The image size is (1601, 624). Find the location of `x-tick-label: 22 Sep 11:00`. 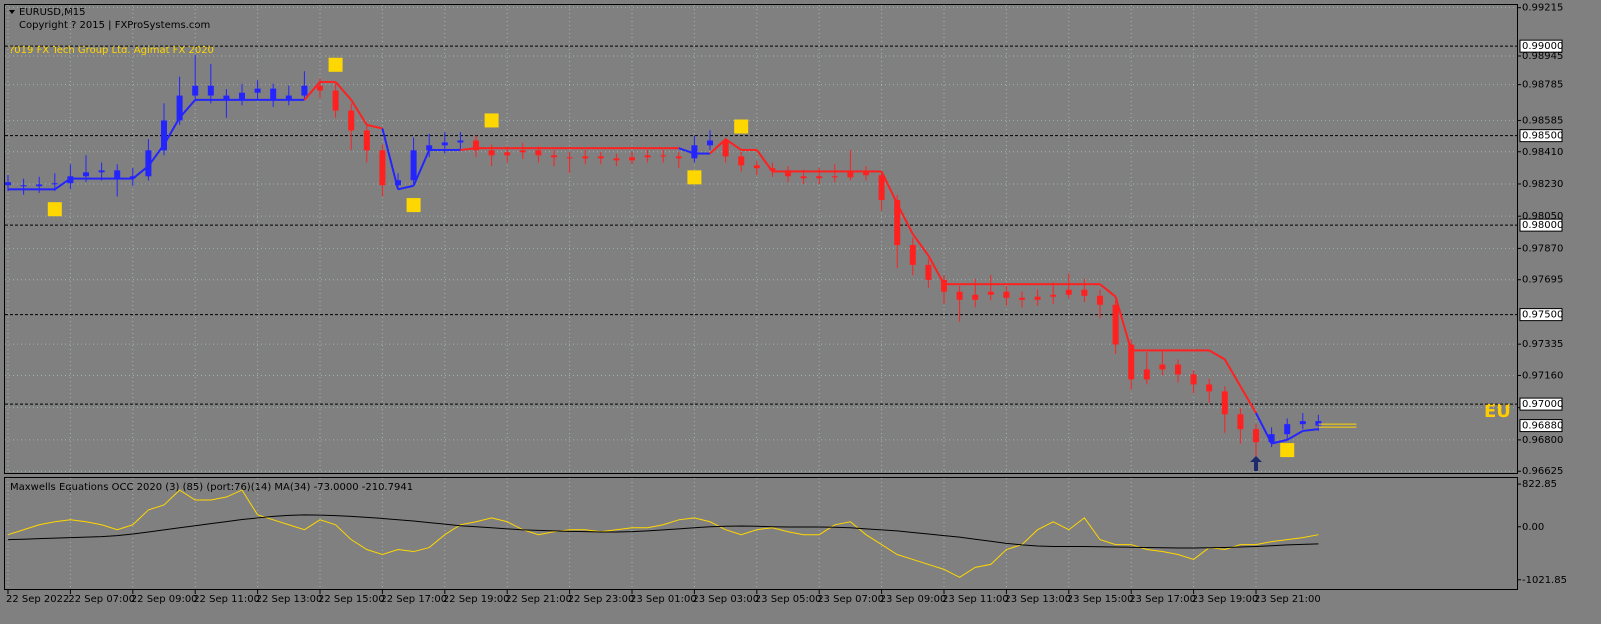

x-tick-label: 22 Sep 11:00 is located at coordinates (226, 599).